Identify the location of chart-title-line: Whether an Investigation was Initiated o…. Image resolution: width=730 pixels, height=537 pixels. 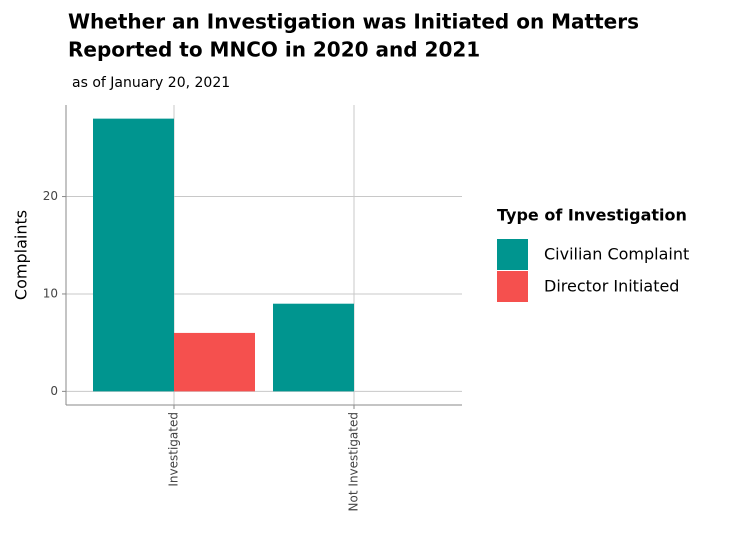
(353, 22).